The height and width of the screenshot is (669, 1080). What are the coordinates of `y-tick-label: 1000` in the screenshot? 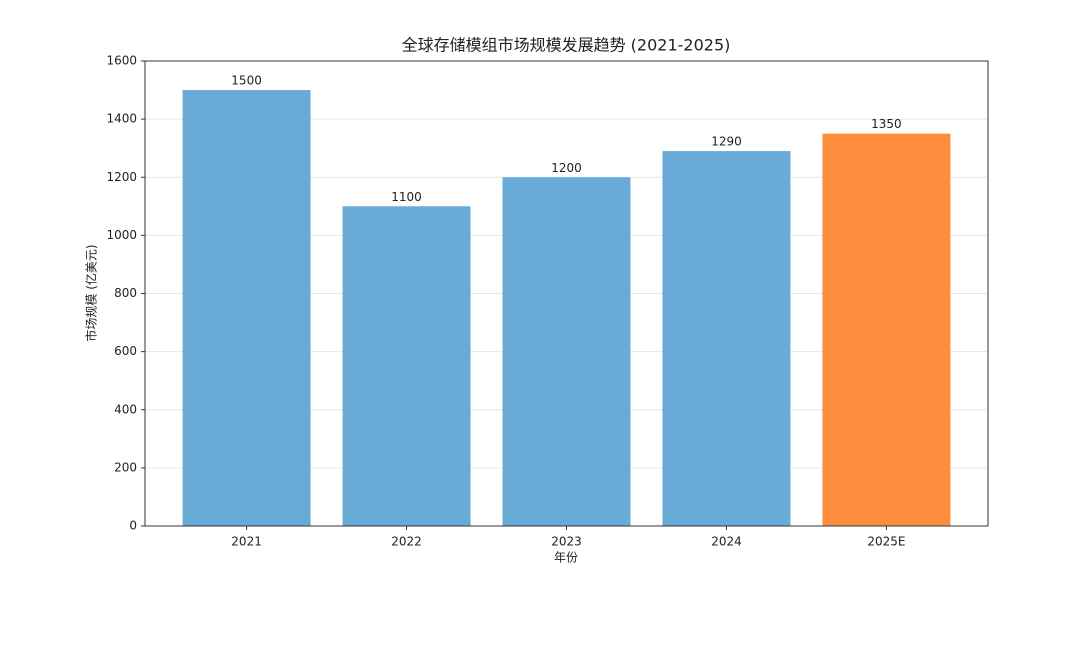 It's located at (121, 235).